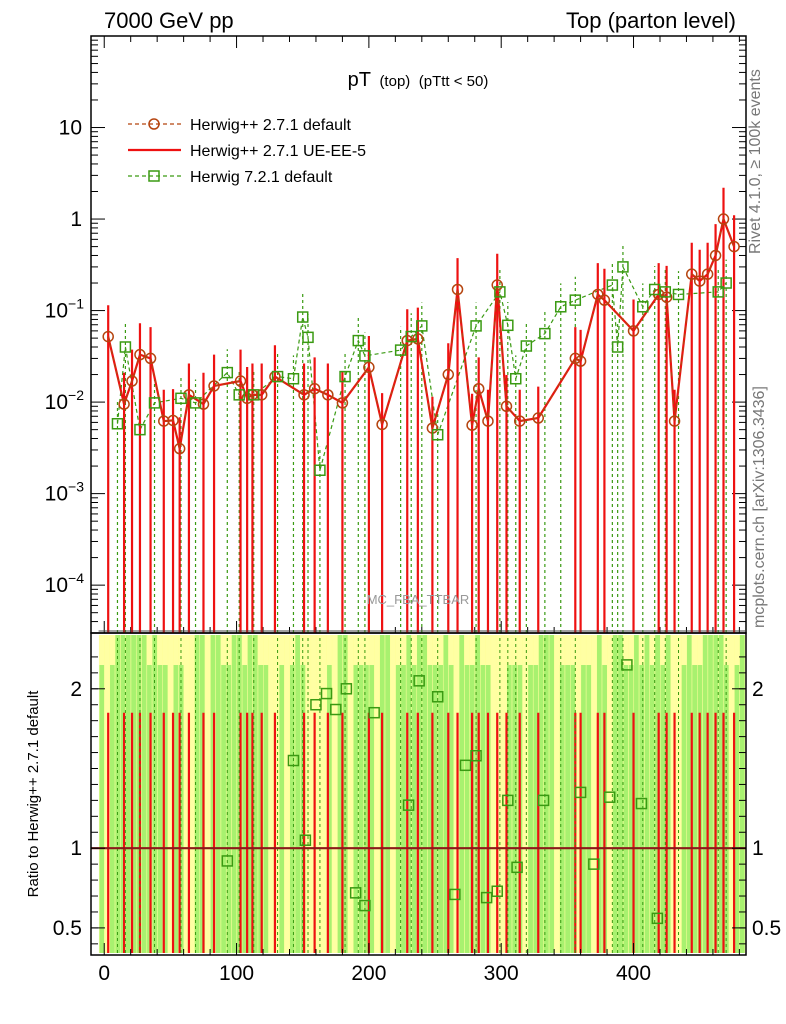  What do you see at coordinates (154, 124) in the screenshot?
I see `legend-marker-circle` at bounding box center [154, 124].